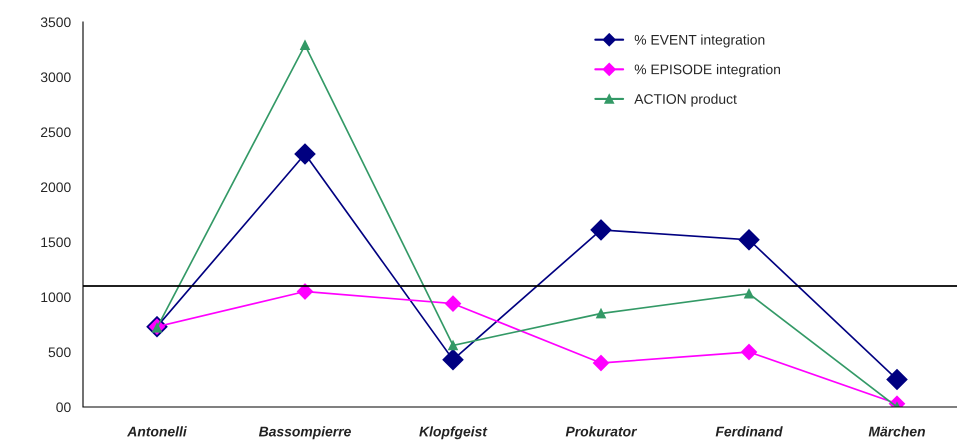  What do you see at coordinates (63, 407) in the screenshot?
I see `y-tick-label: 00` at bounding box center [63, 407].